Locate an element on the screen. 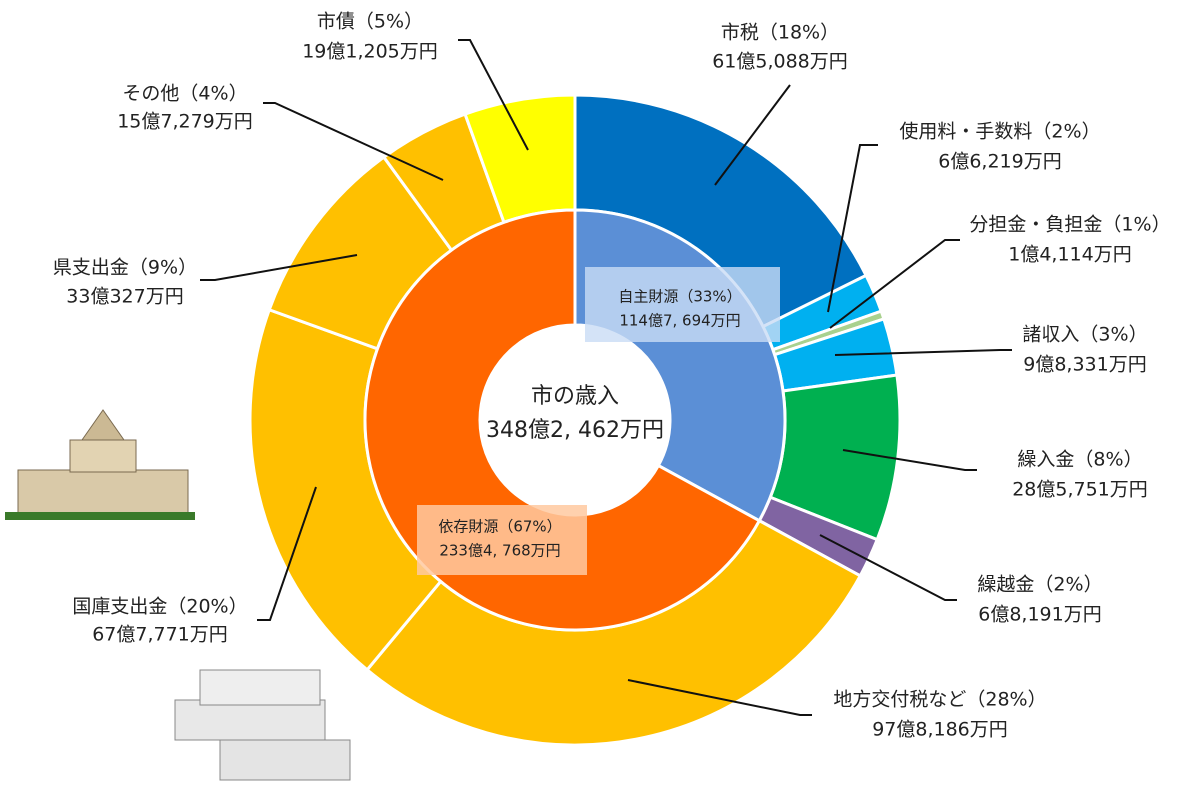 Image resolution: width=1182 pixels, height=805 pixels. inner-label: 自主財源（33%） is located at coordinates (679, 297).